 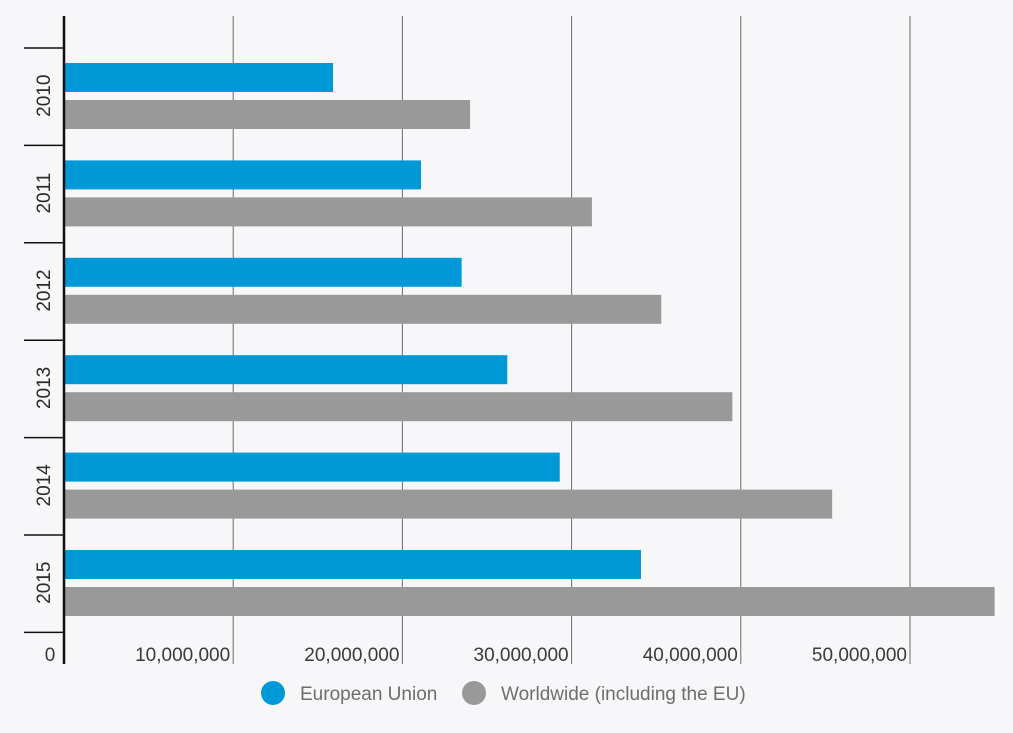 I want to click on bar-worldwide-2011, so click(x=328, y=212).